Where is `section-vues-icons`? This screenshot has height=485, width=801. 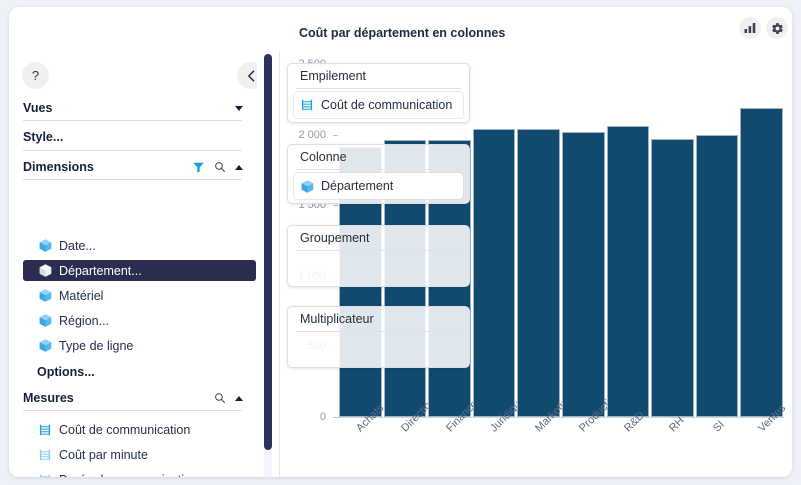
section-vues-icons is located at coordinates (239, 108).